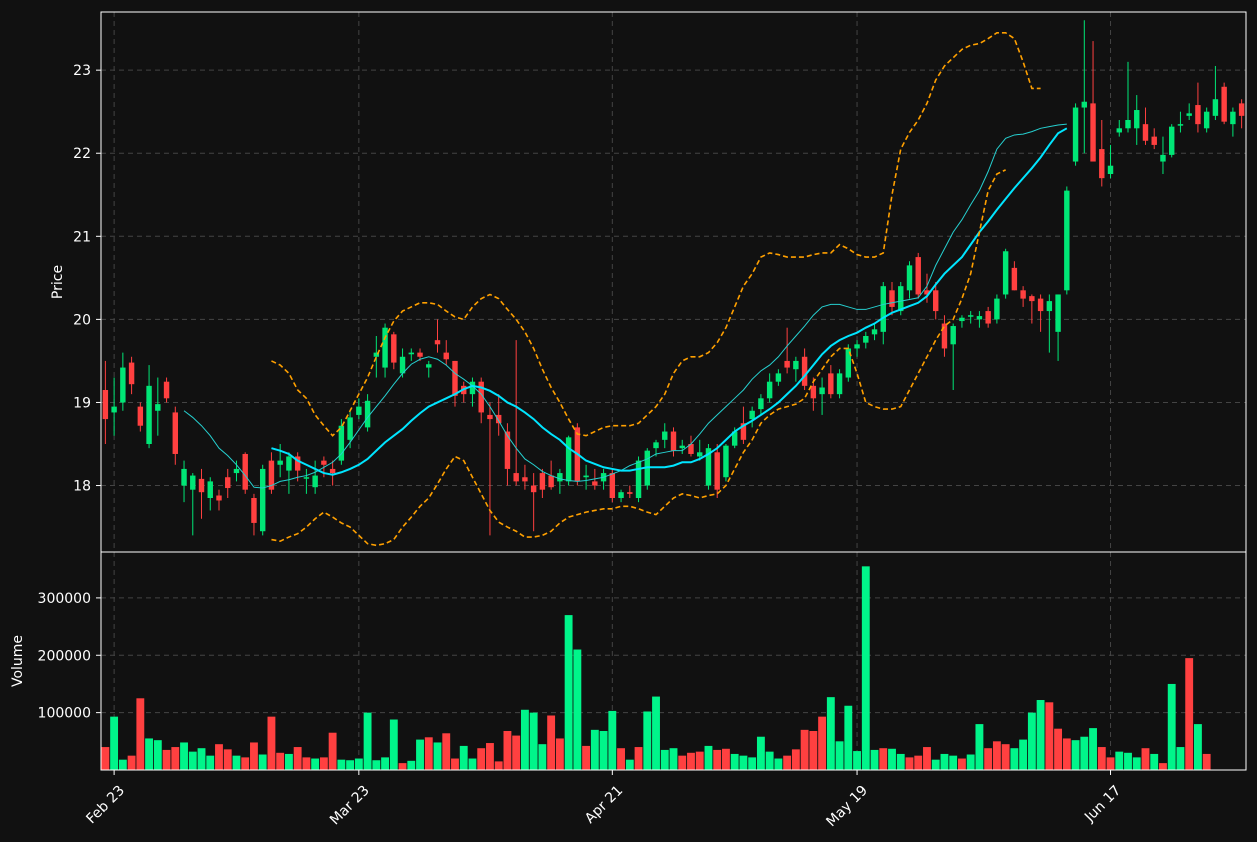 This screenshot has height=842, width=1257. I want to click on price-ytick-label: 21, so click(82, 237).